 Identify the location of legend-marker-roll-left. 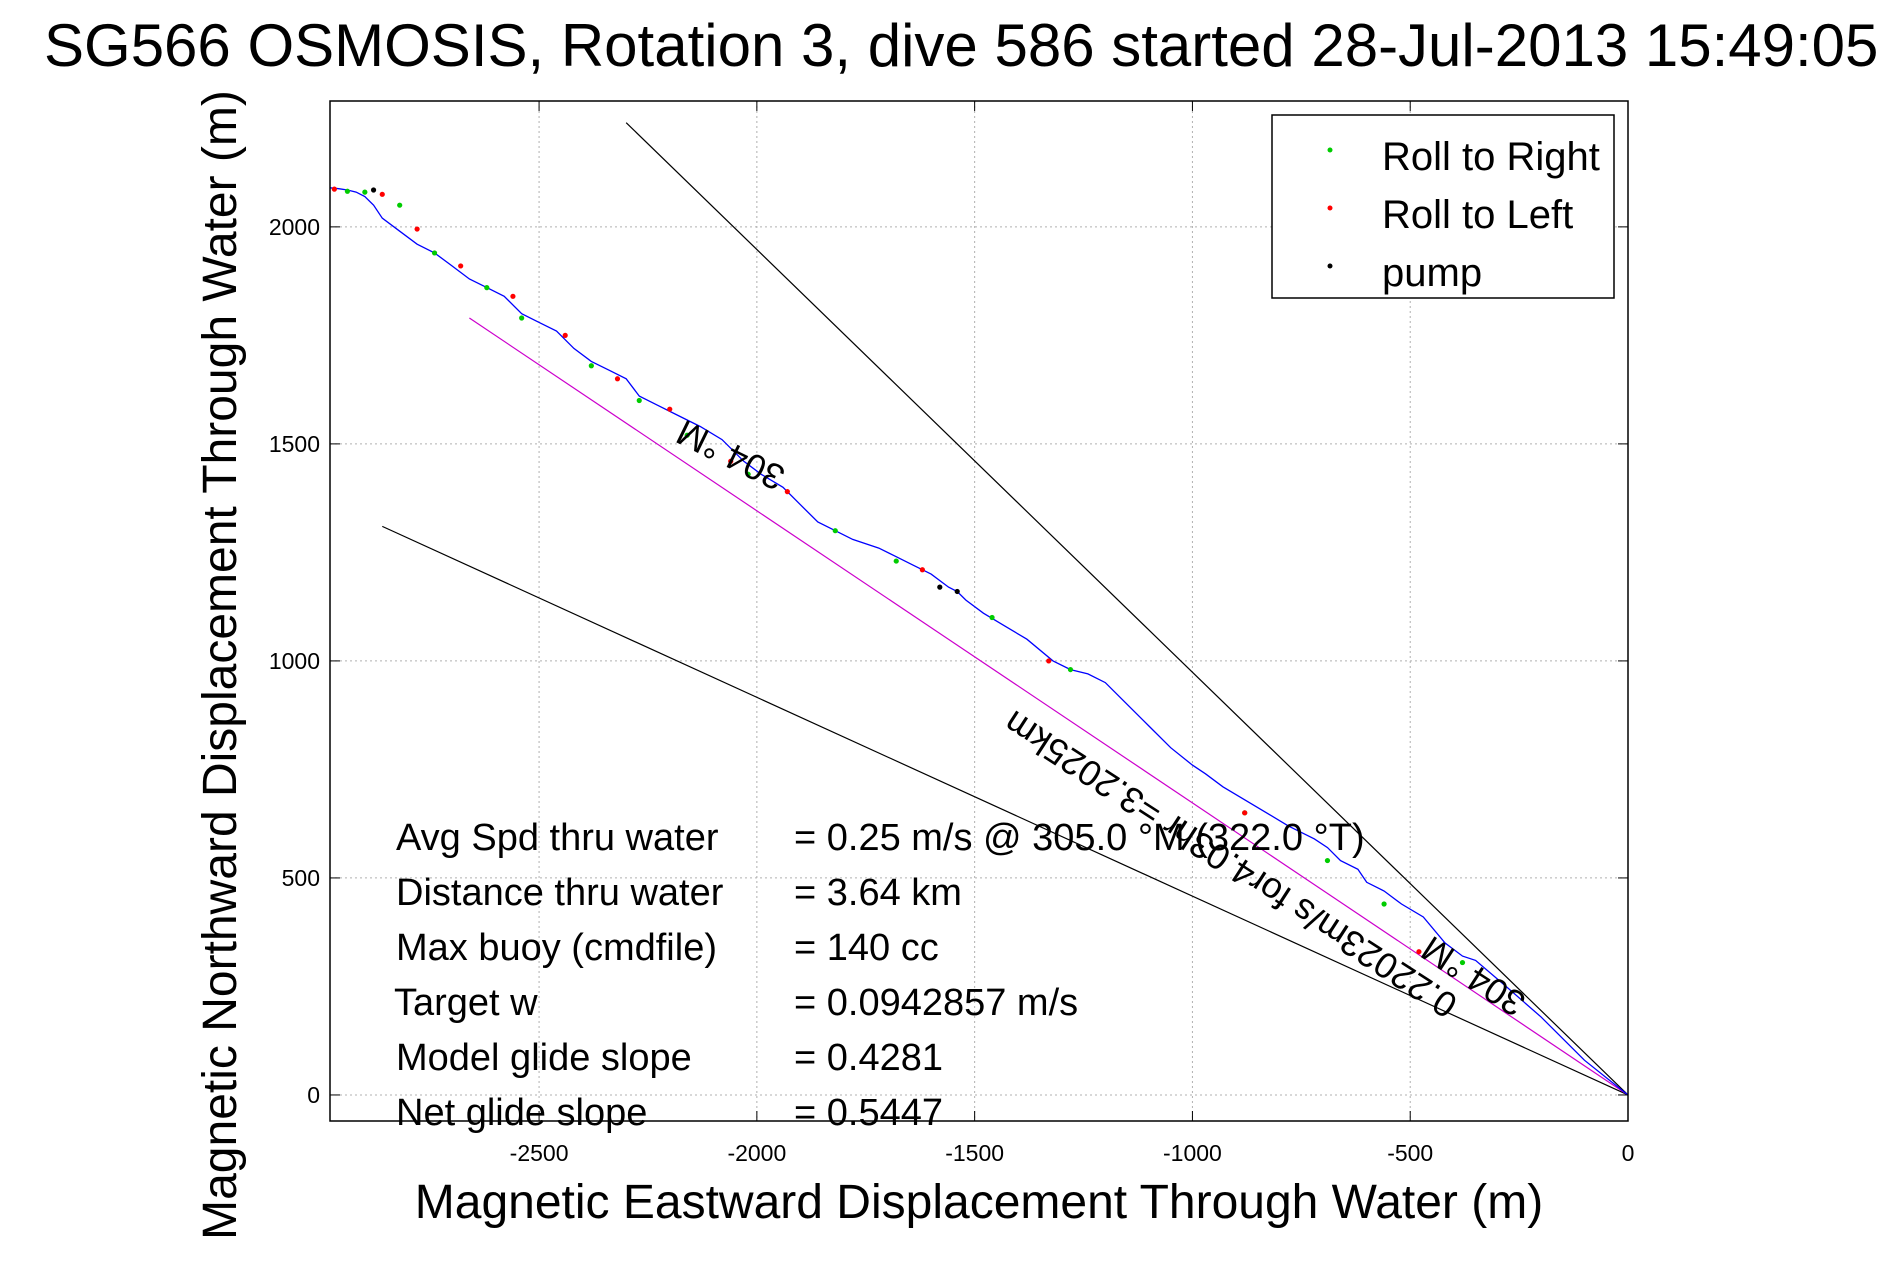
(1330, 208).